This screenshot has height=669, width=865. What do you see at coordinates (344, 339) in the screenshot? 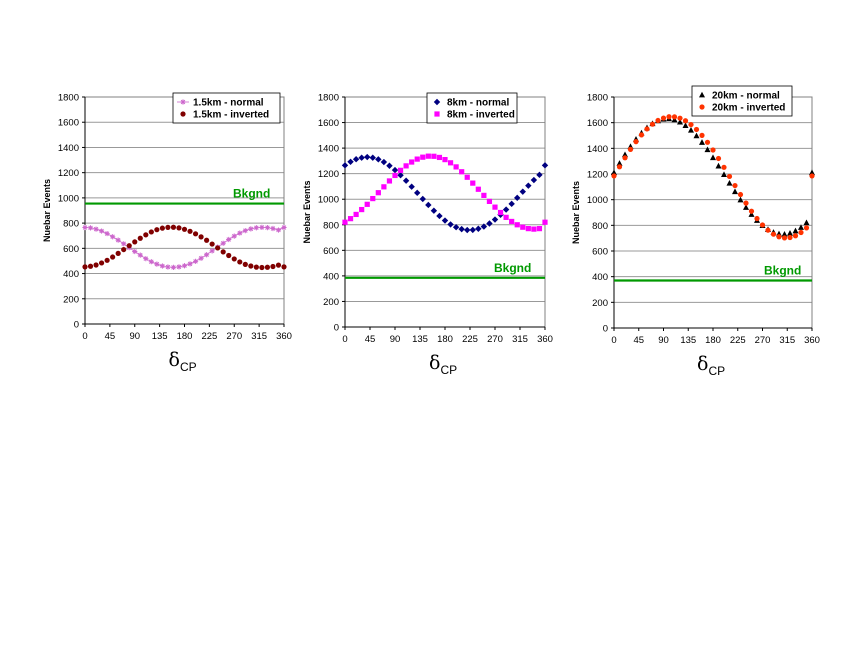
I see `x-tick-label: 0` at bounding box center [344, 339].